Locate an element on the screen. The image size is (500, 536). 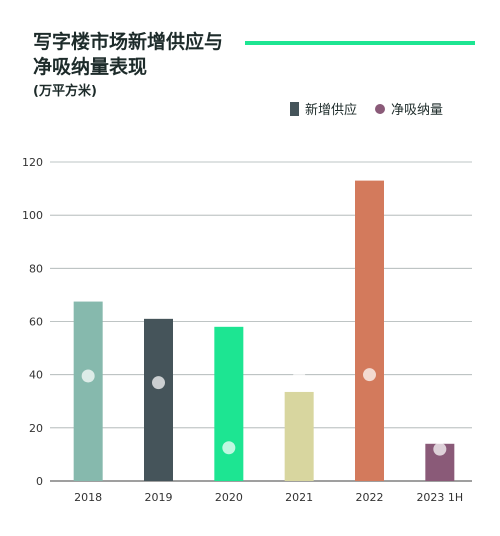
legend-supply-swatch is located at coordinates (294, 108).